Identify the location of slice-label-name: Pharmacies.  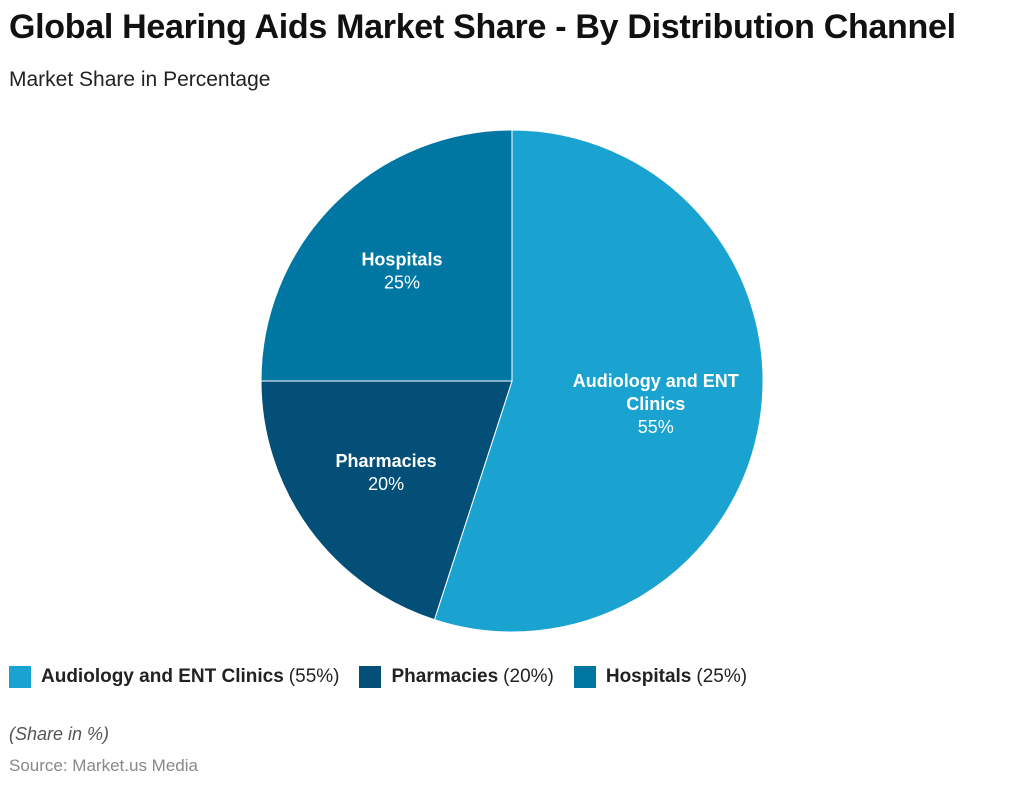
(386, 461).